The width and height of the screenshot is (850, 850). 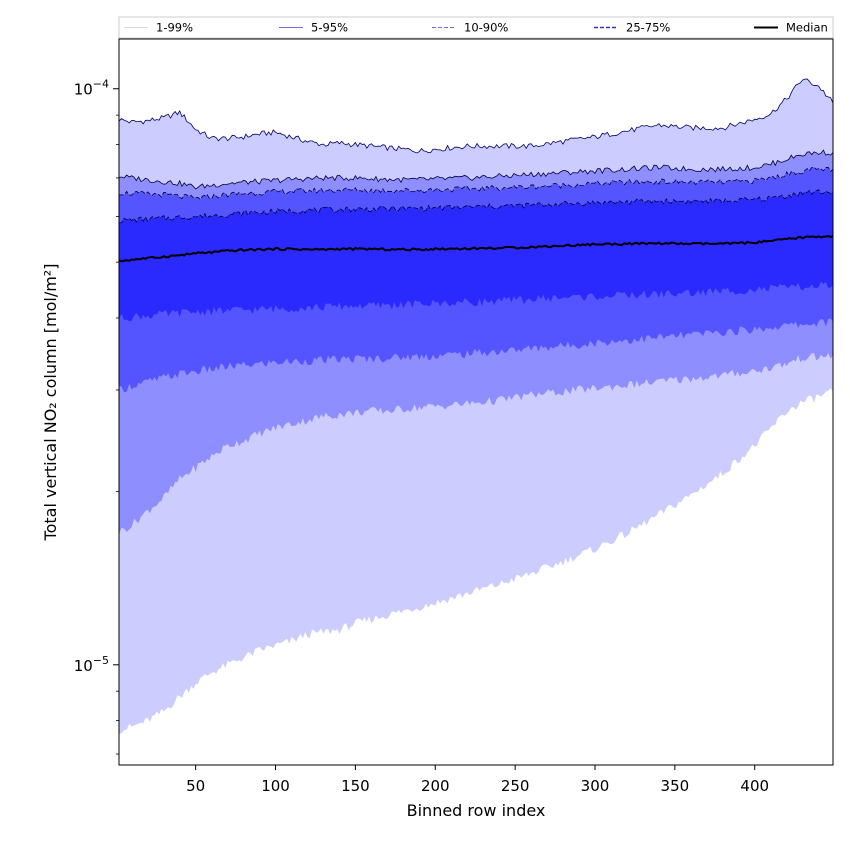 I want to click on legend-label: 10-90%, so click(x=486, y=28).